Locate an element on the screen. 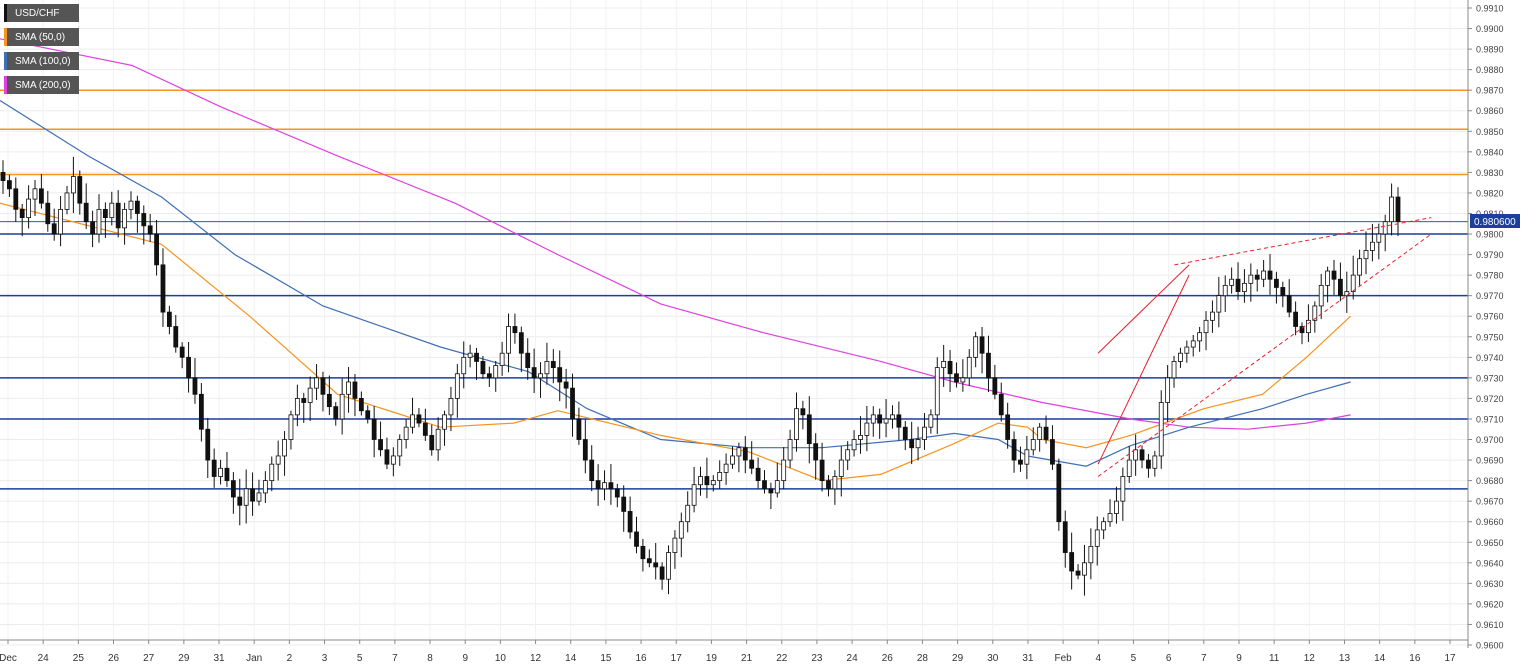  x-tick-label: 7 is located at coordinates (1204, 658).